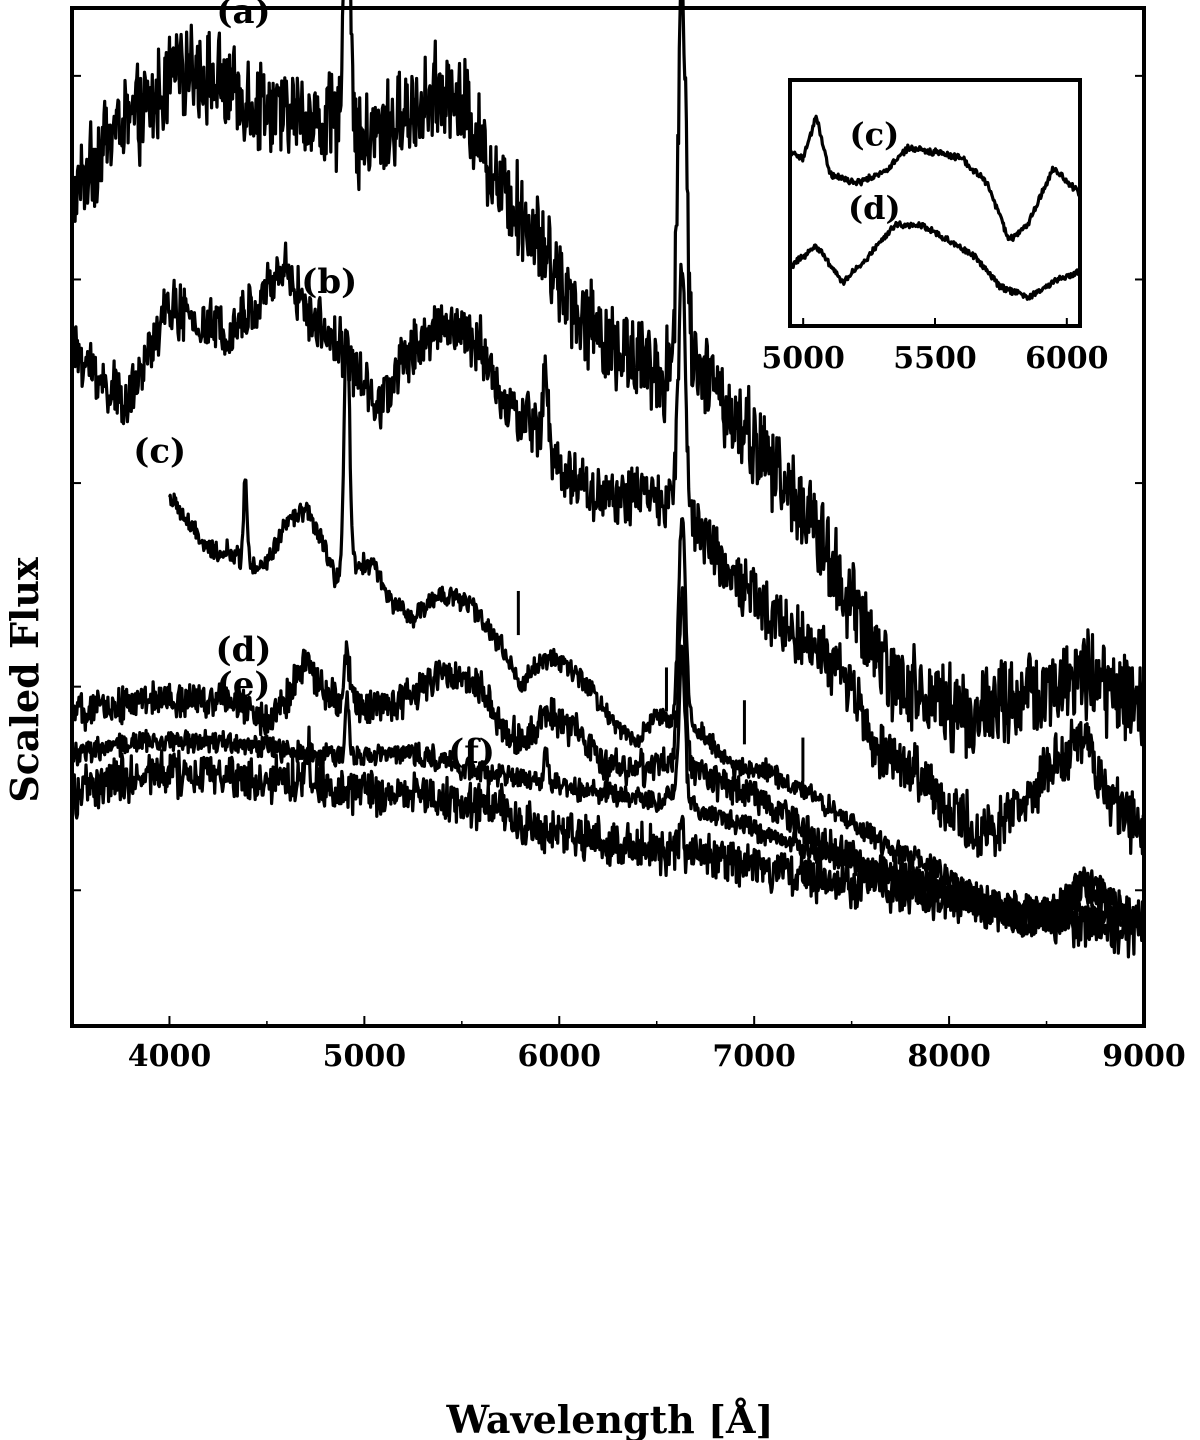 Image resolution: width=1200 pixels, height=1440 pixels. Describe the element at coordinates (1144, 1056) in the screenshot. I see `x-tick-label-5: 9000` at that location.